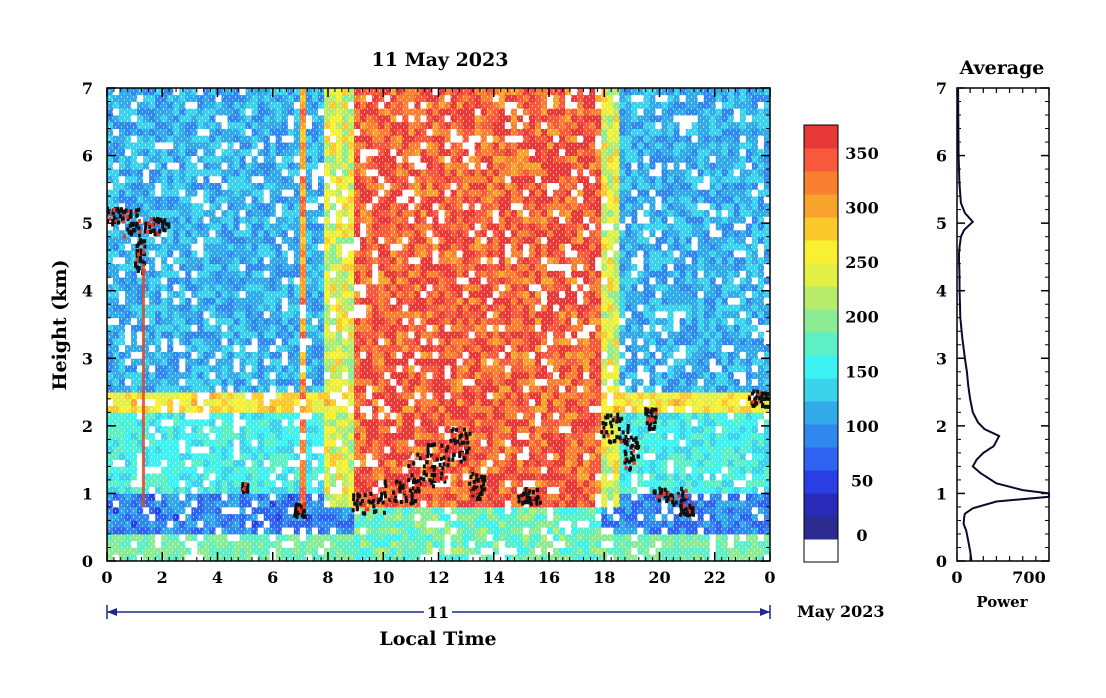 This screenshot has width=1106, height=698. What do you see at coordinates (87, 561) in the screenshot?
I see `y-tick-label: 0` at bounding box center [87, 561].